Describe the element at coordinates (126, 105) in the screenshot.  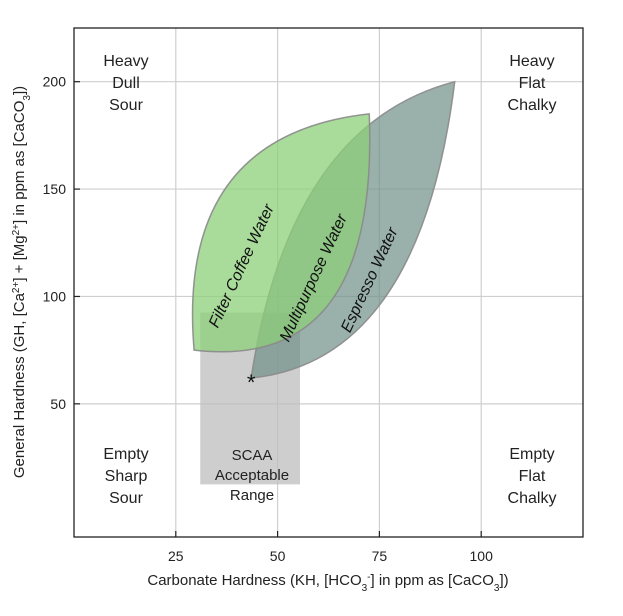
I see `corner-top-left-line-3: Sour` at that location.